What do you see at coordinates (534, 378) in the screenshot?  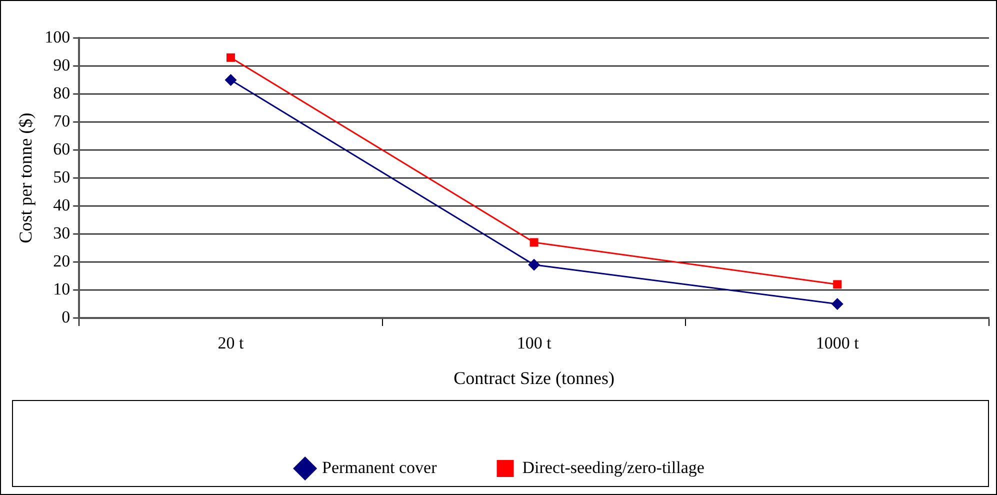 I see `x-axis-title: Contract Size (tonnes)` at bounding box center [534, 378].